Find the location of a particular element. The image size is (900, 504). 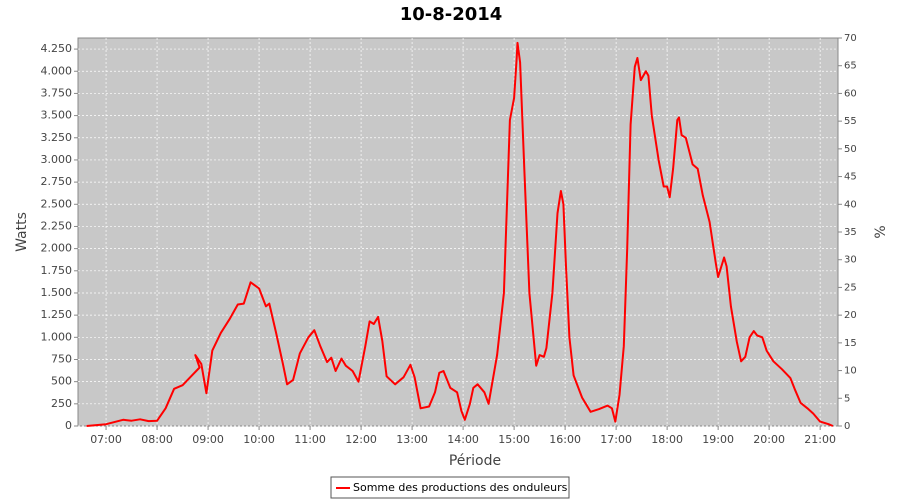

x-tick-label: 08:00 is located at coordinates (157, 439).